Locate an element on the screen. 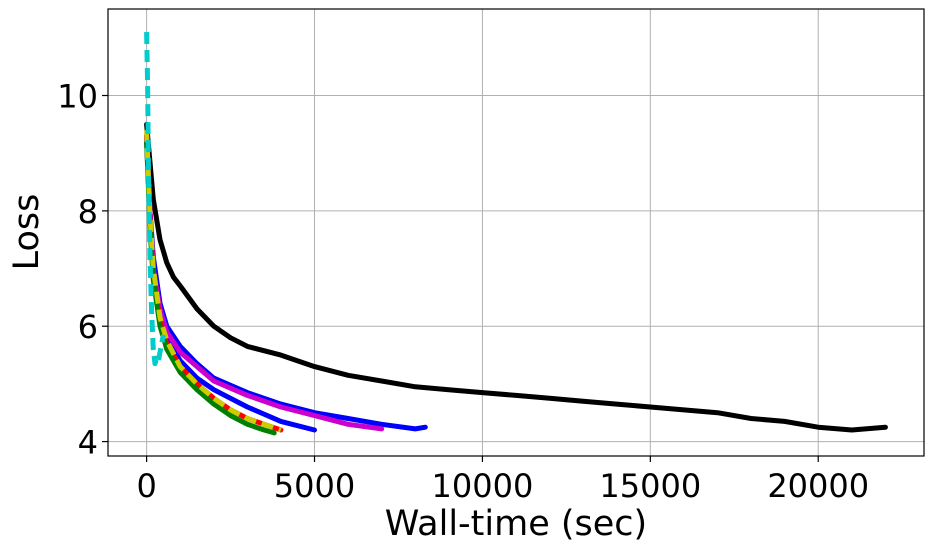 This screenshot has height=553, width=934. x-tick-label: 0 is located at coordinates (146, 486).